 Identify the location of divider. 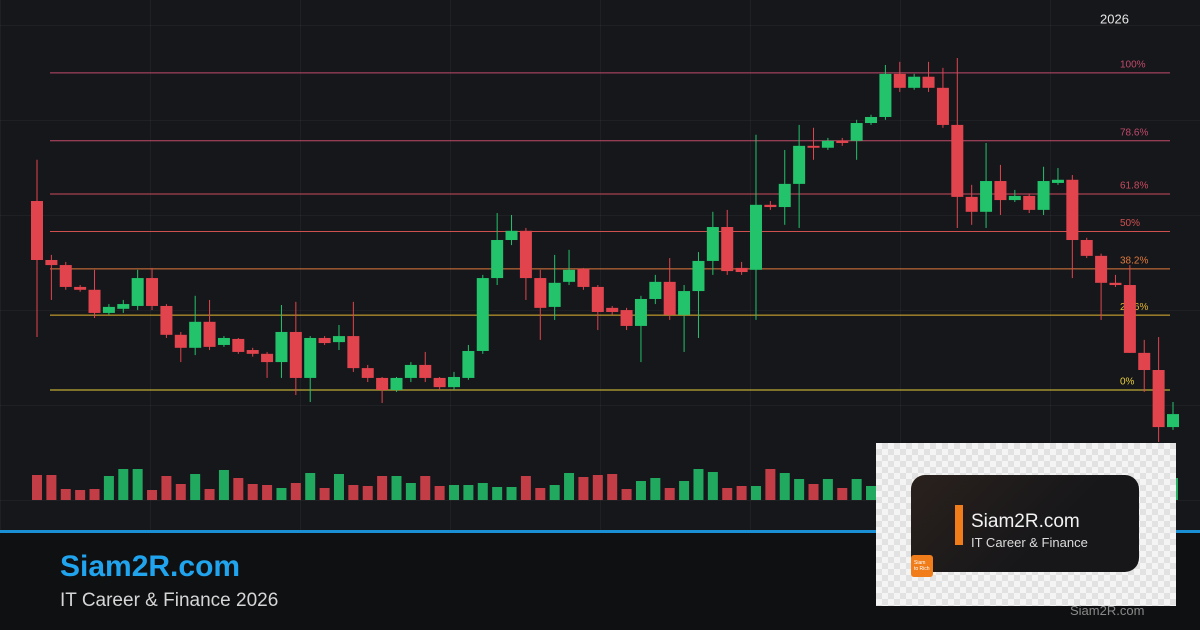
(600, 531).